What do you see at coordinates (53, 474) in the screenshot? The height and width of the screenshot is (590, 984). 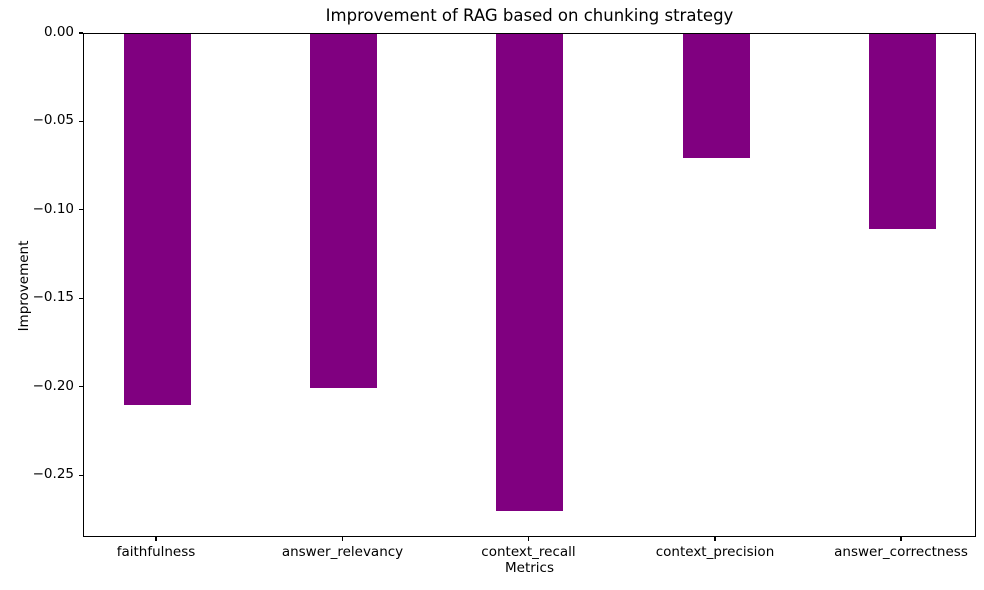 I see `y-tick-label: −0.25` at bounding box center [53, 474].